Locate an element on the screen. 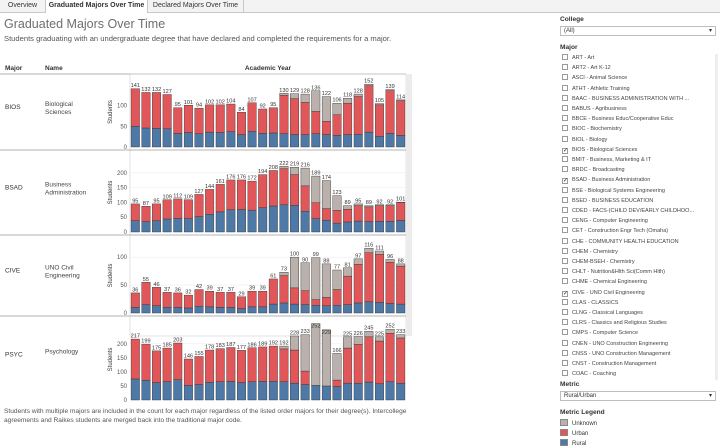 This screenshot has width=720, height=448. major-option: CNST - Construction Management is located at coordinates (637, 364).